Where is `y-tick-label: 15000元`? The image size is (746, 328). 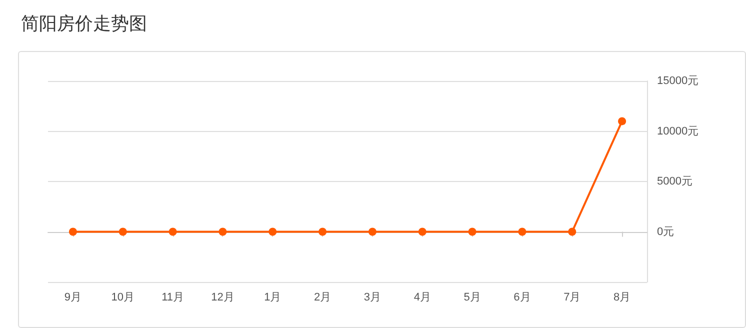
y-tick-label: 15000元 is located at coordinates (678, 81).